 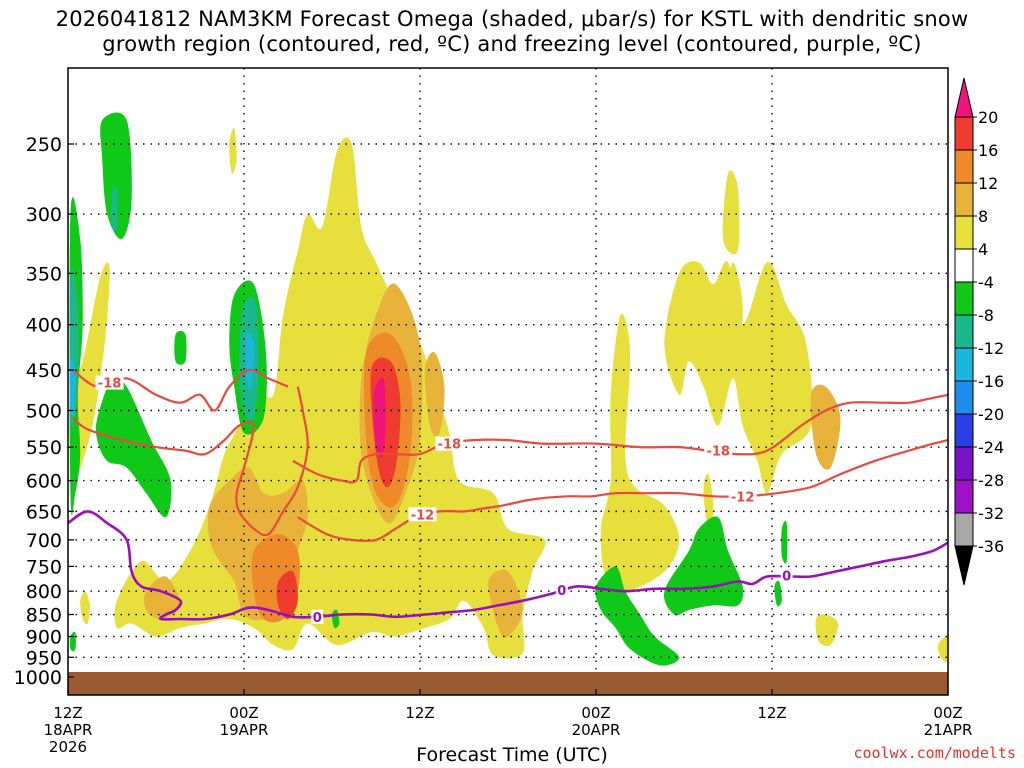 What do you see at coordinates (44, 592) in the screenshot?
I see `y-tick-label-800: 800` at bounding box center [44, 592].